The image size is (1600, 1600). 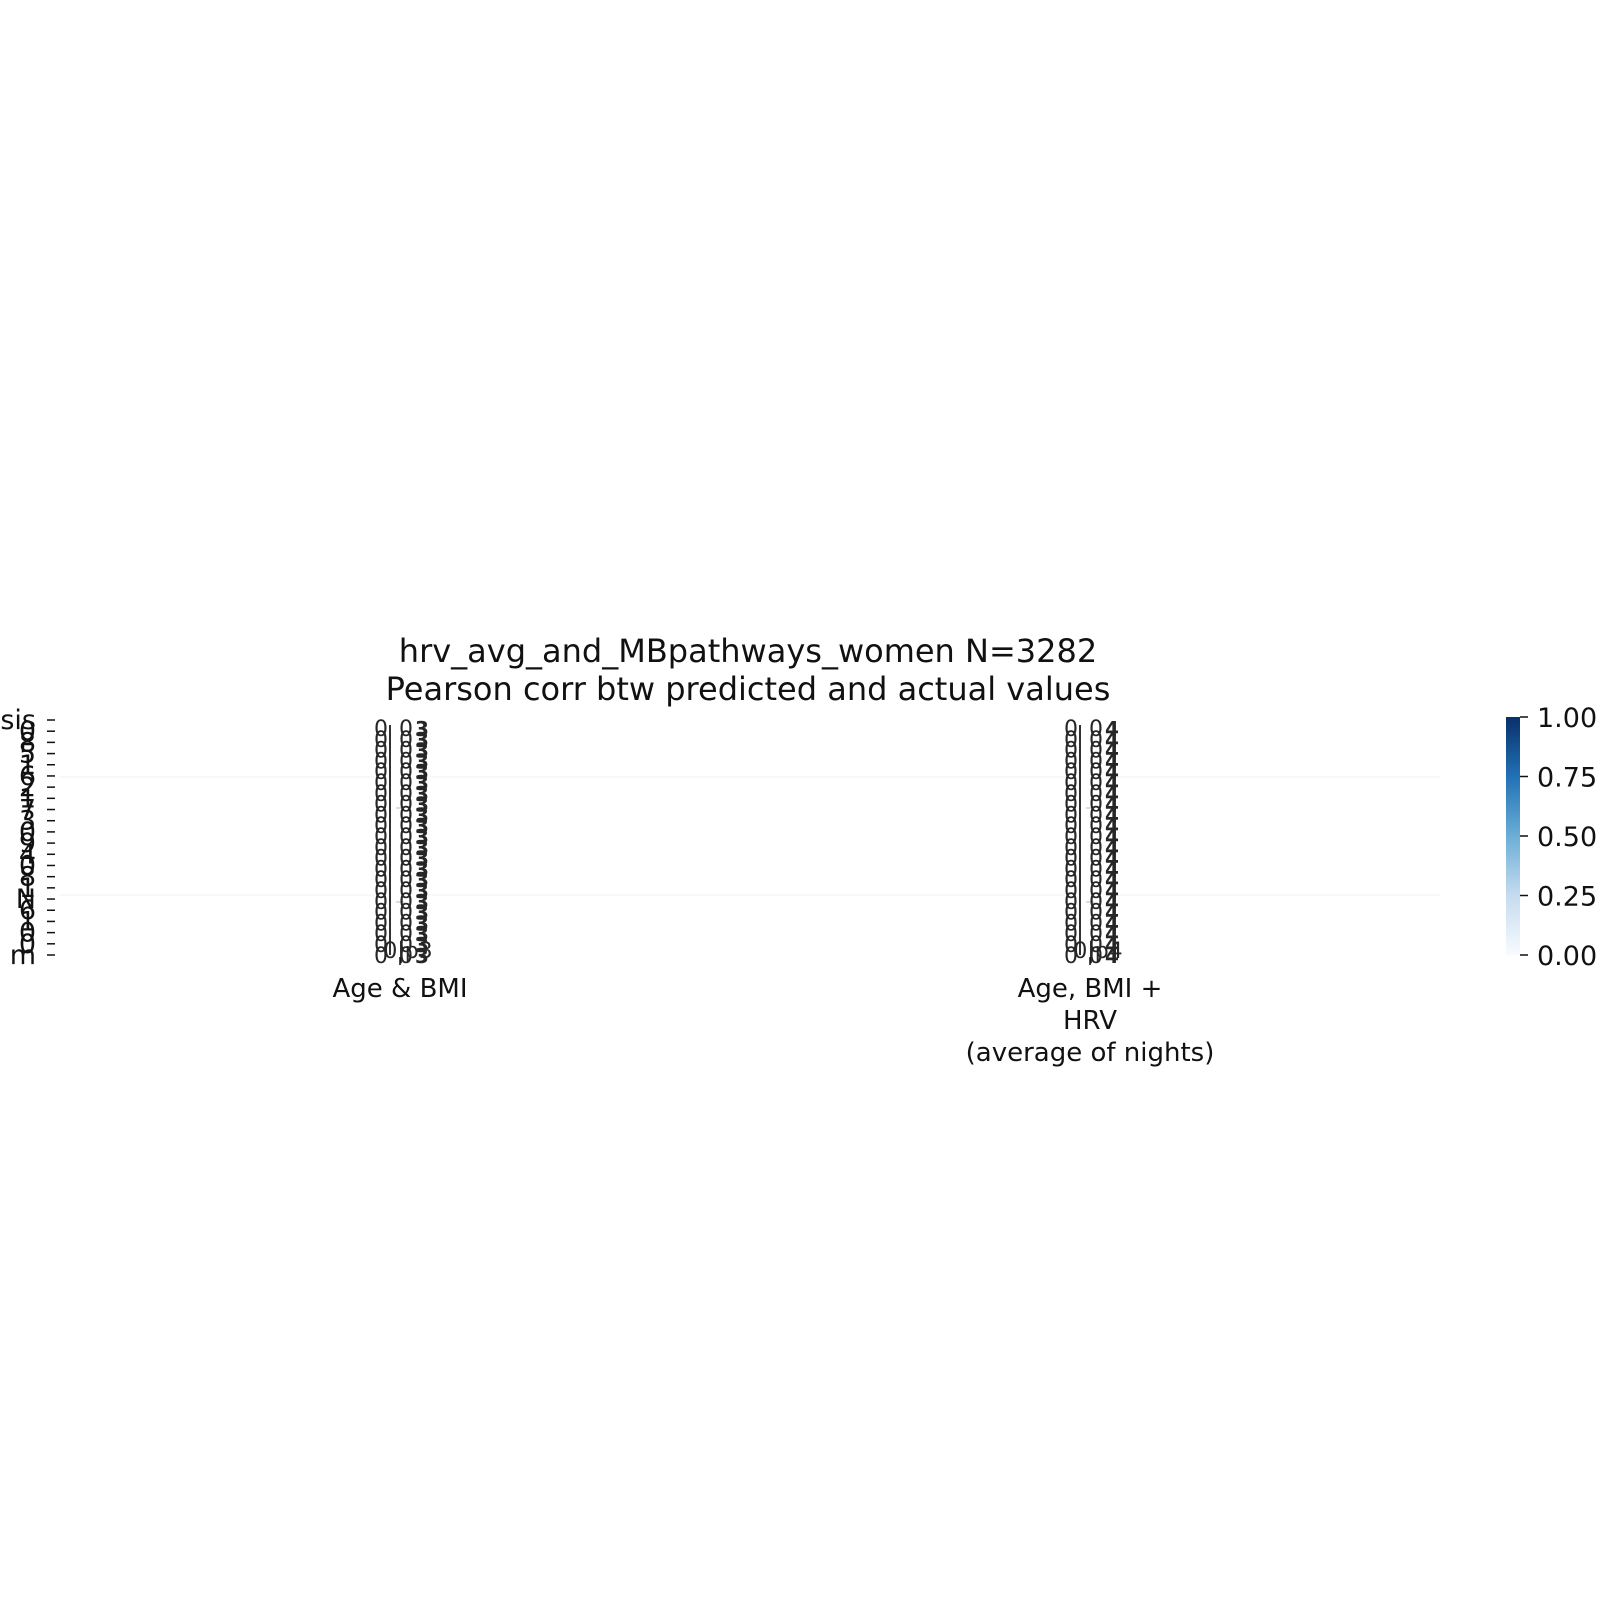 I want to click on y-tick-label: 6, so click(x=27, y=910).